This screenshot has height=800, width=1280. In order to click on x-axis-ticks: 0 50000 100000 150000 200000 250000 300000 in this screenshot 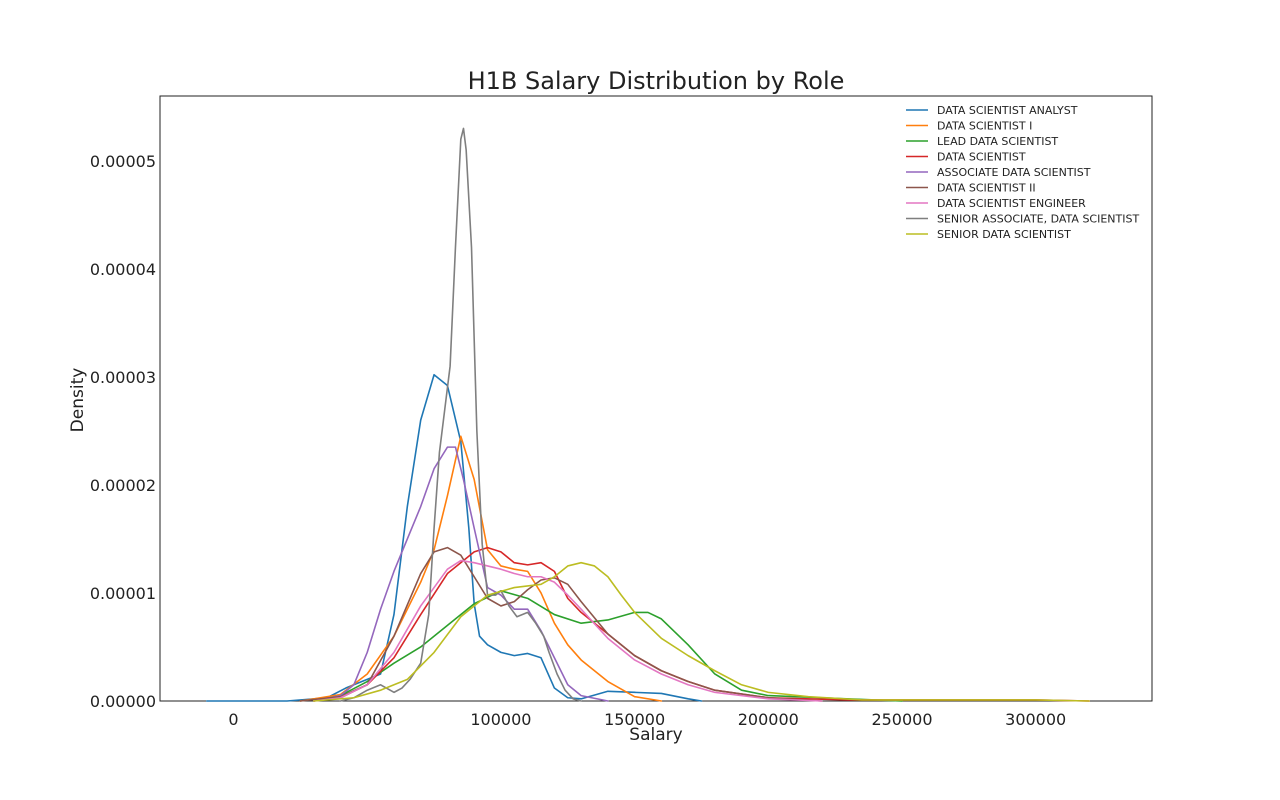, I will do `click(647, 719)`.